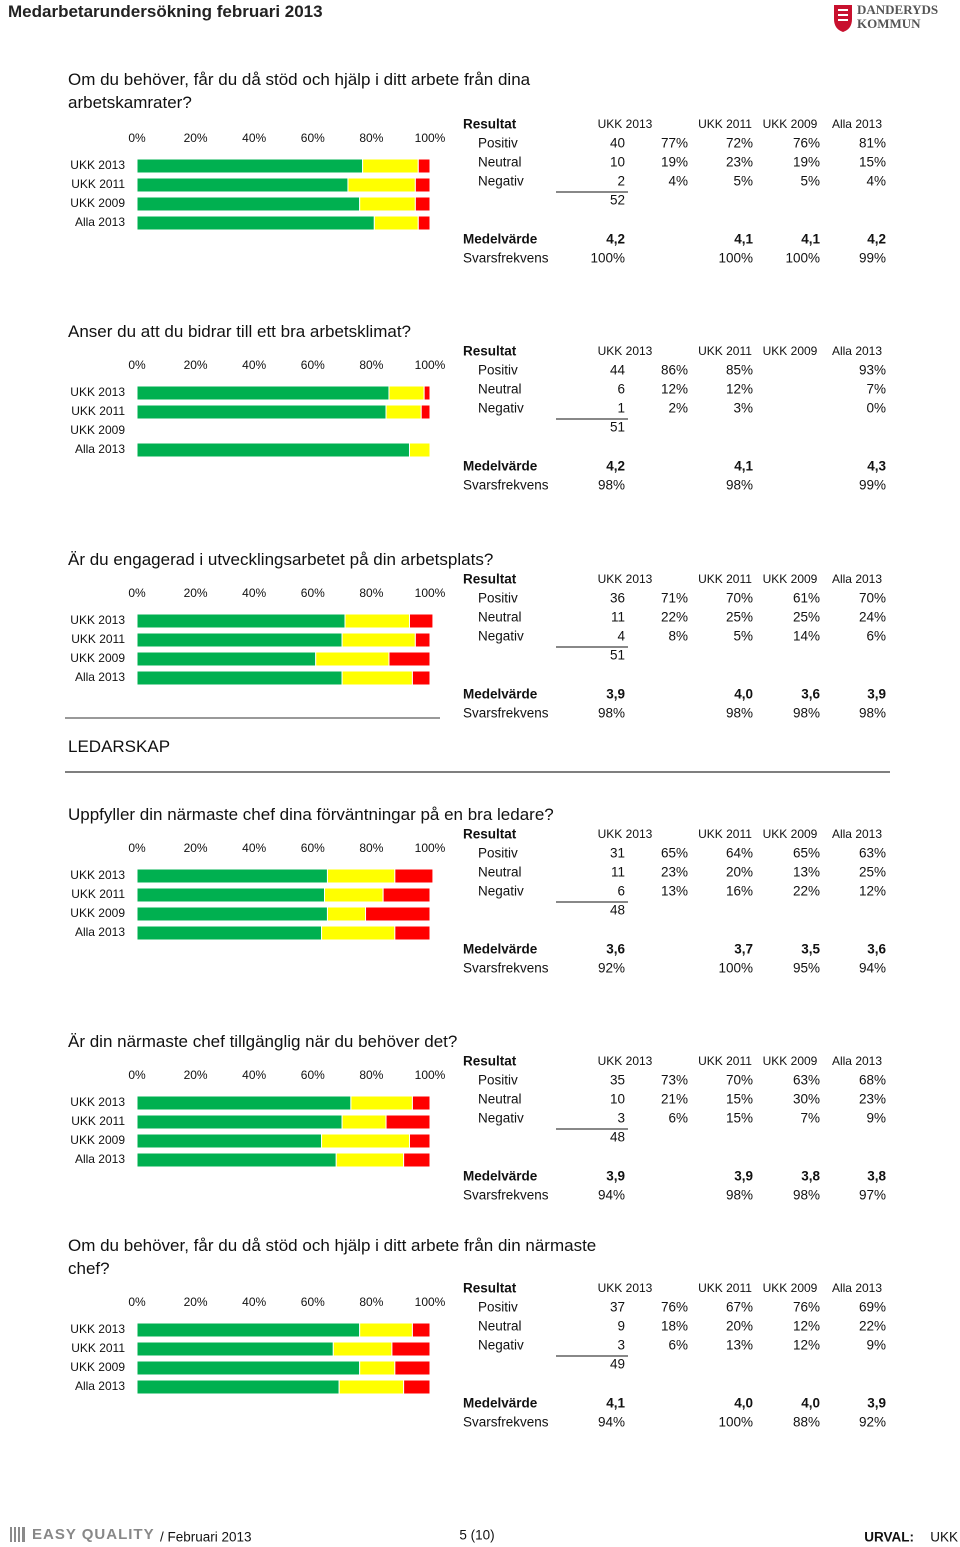  Describe the element at coordinates (872, 1422) in the screenshot. I see `table-cell: 92%` at that location.